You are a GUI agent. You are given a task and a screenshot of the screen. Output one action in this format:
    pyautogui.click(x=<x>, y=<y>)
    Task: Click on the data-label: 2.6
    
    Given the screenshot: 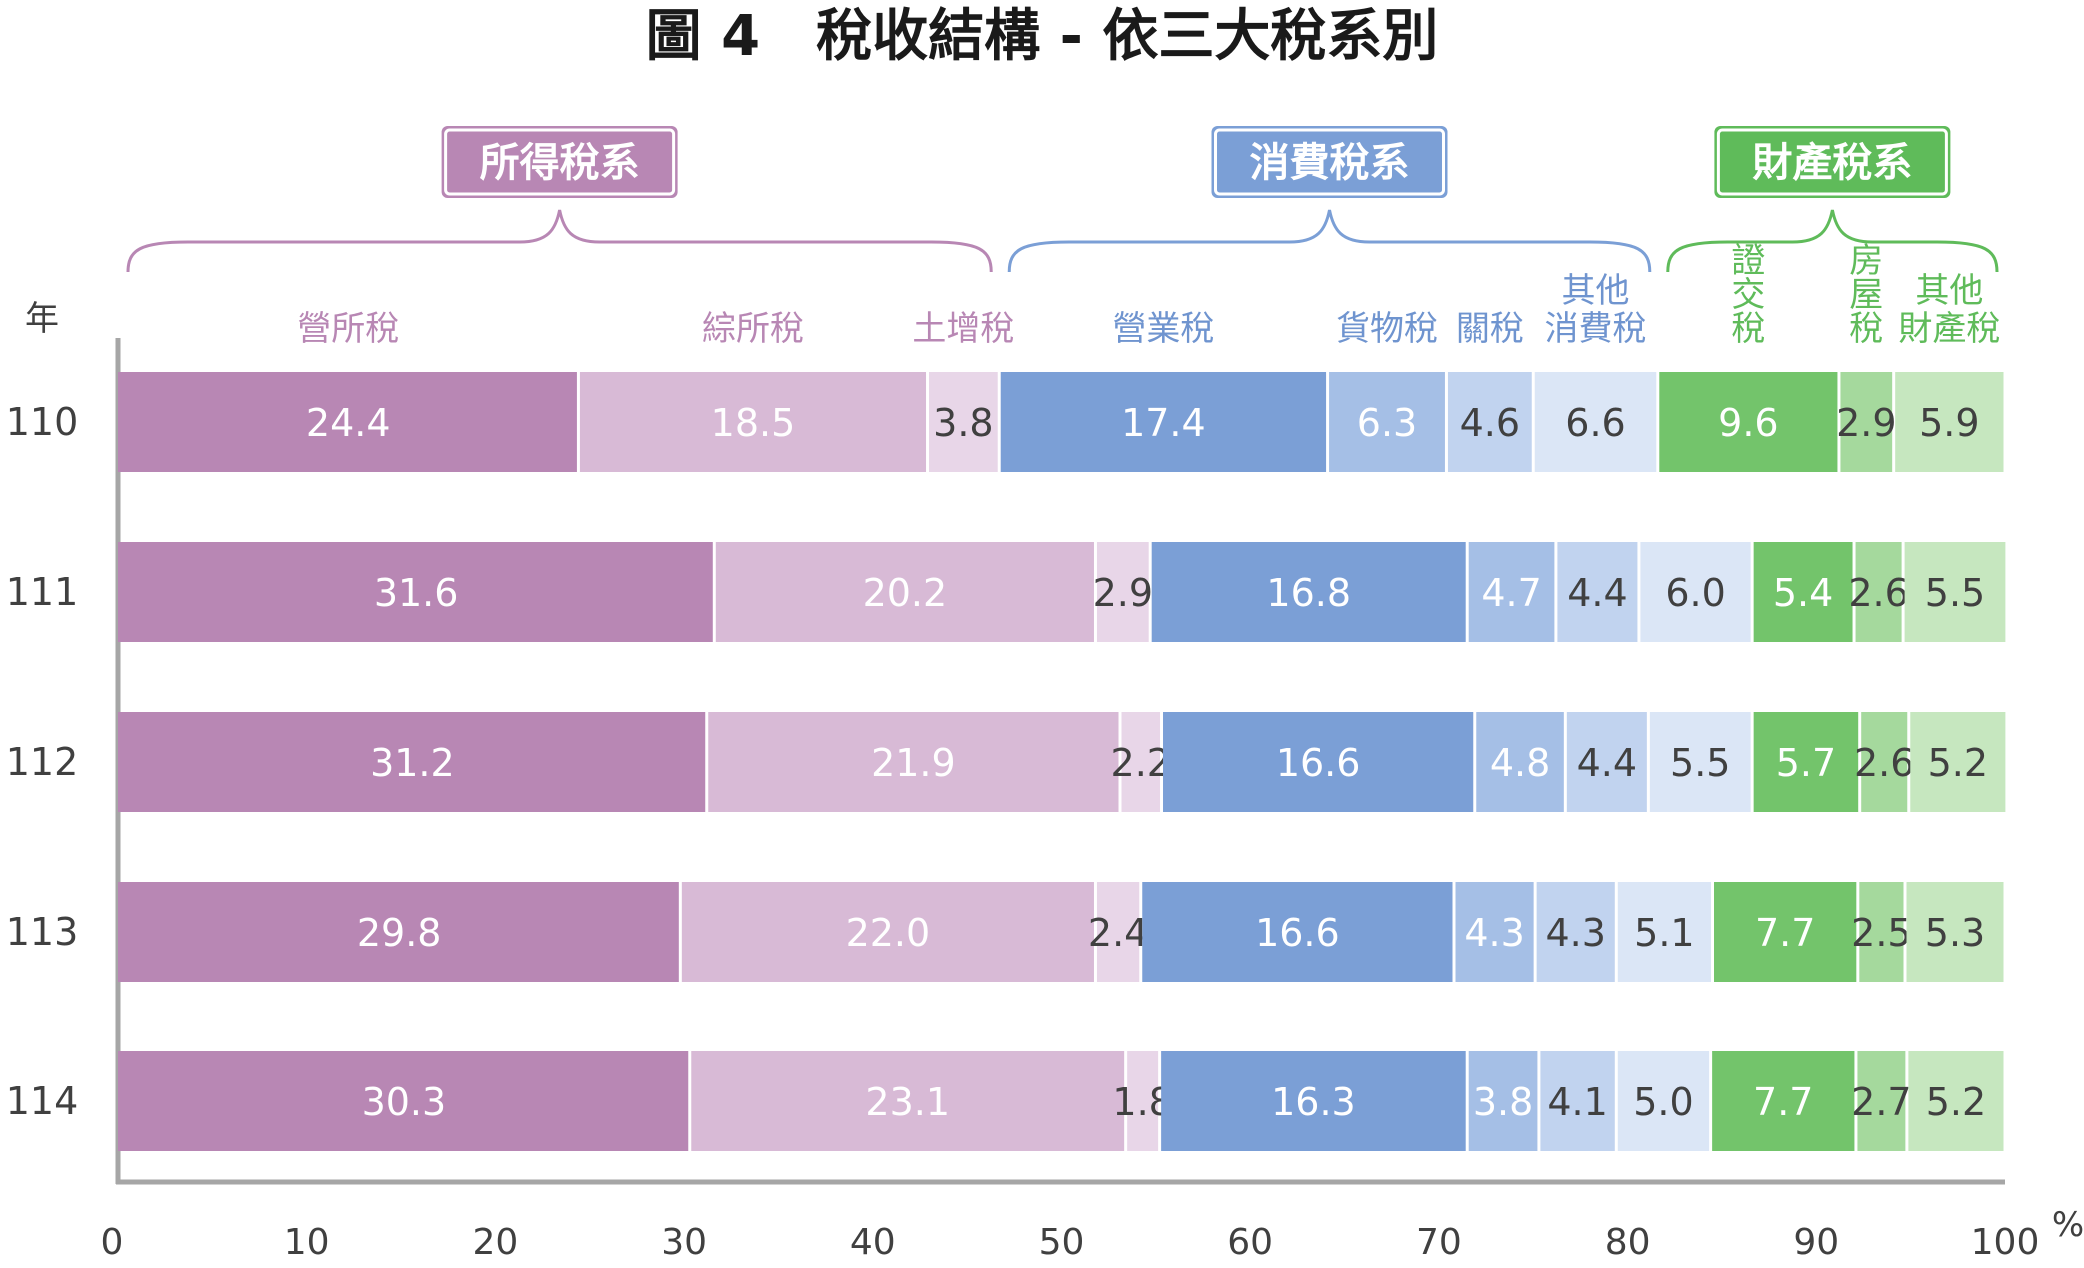 What is the action you would take?
    pyautogui.click(x=1878, y=593)
    